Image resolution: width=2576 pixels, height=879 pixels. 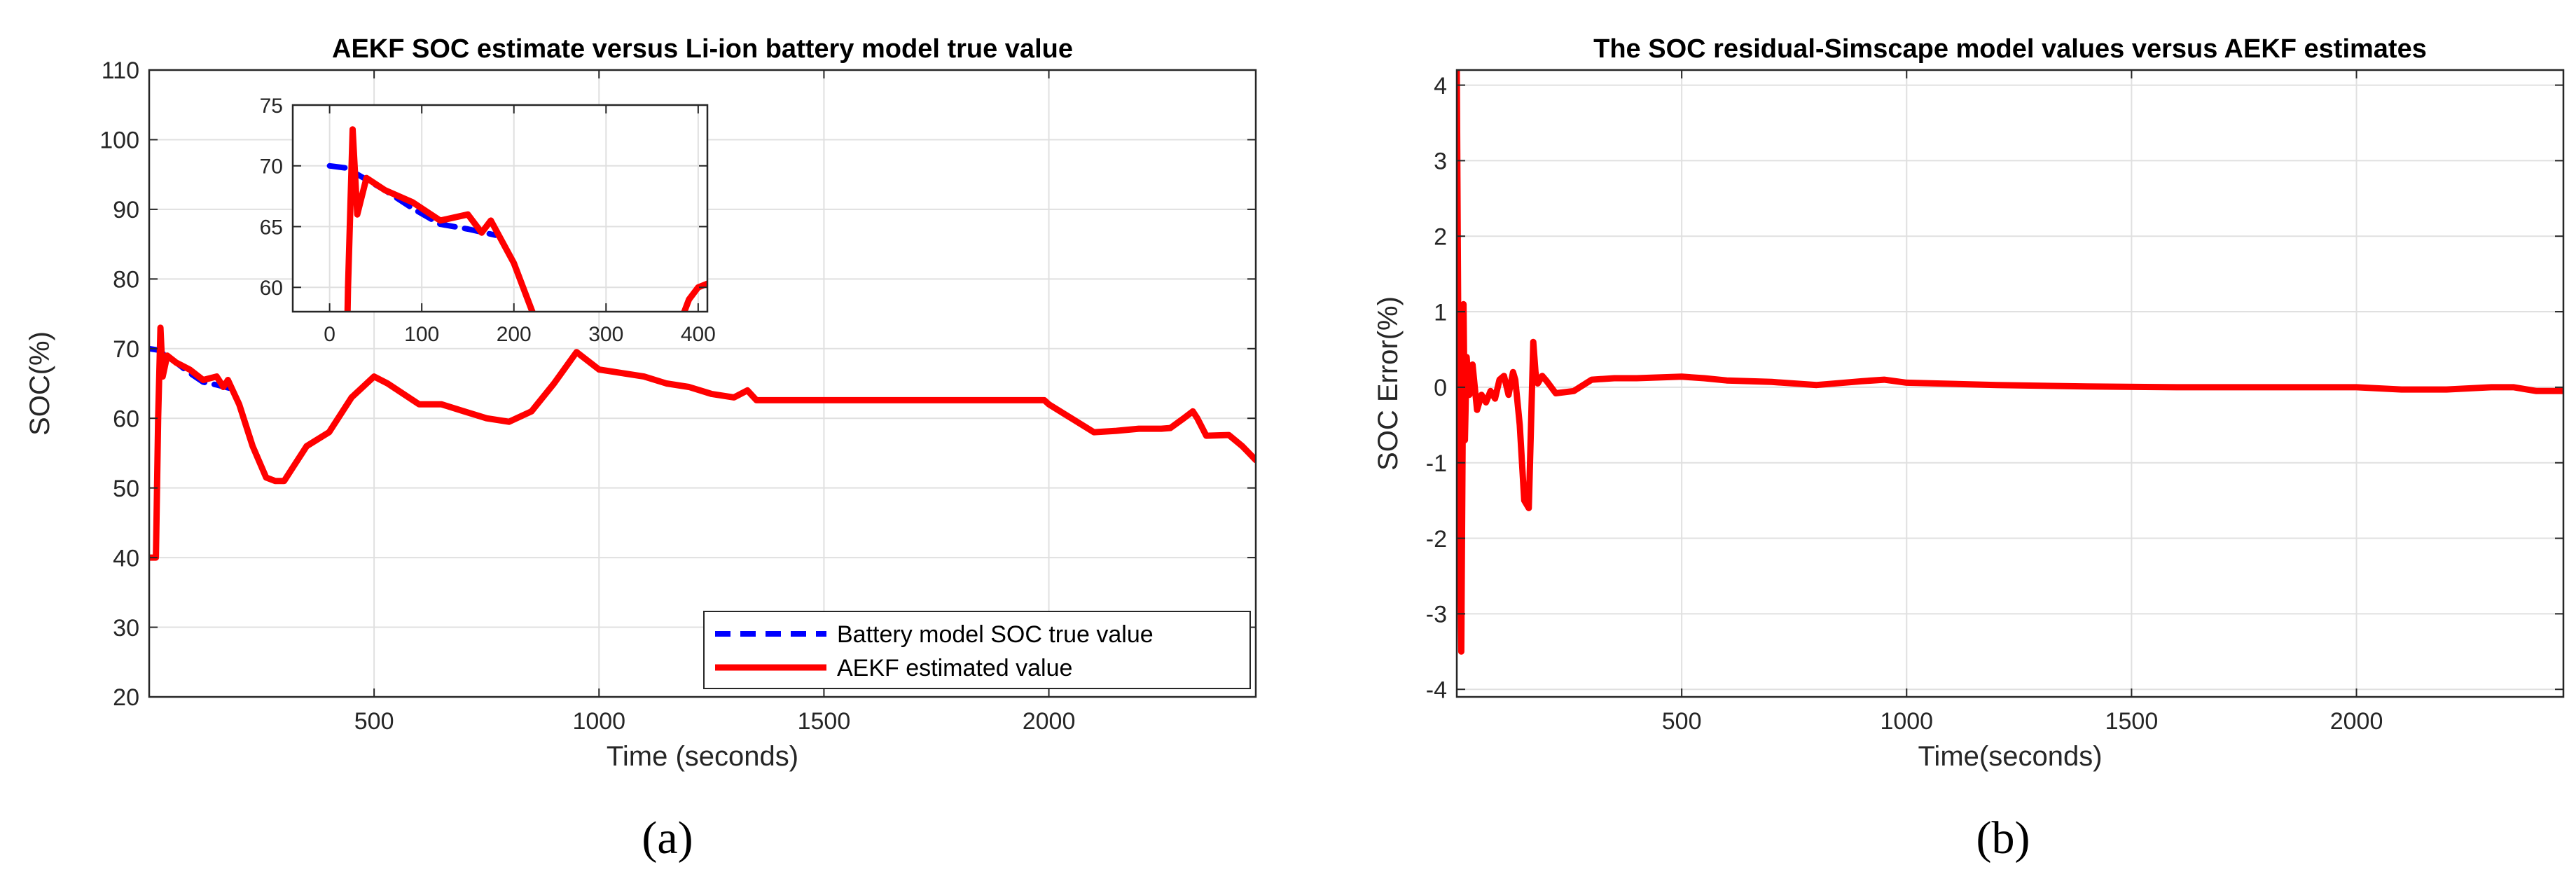 I want to click on inset-y-tick-label: 75, so click(x=271, y=106).